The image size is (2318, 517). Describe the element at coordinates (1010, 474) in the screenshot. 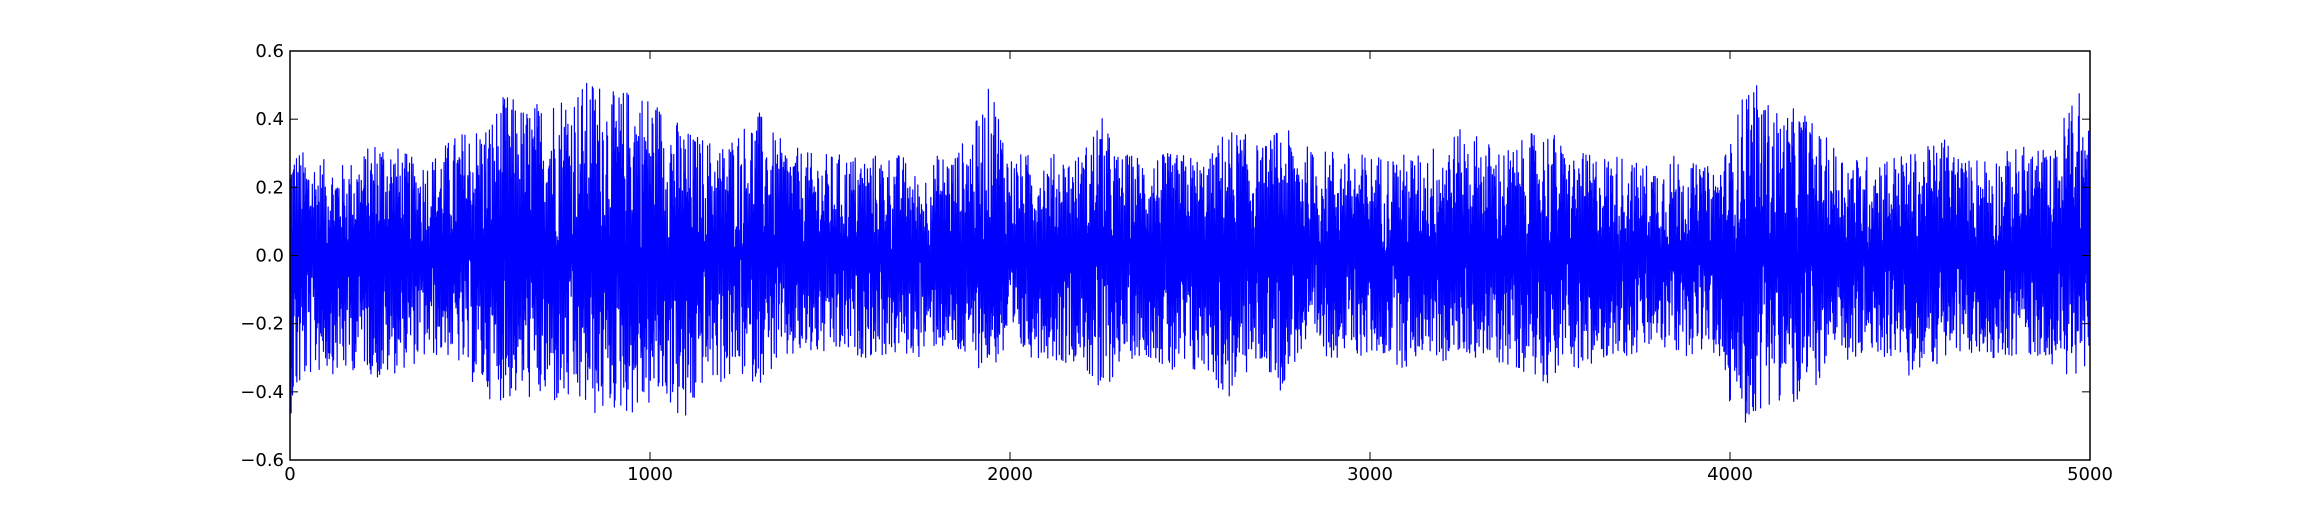

I see `x-tick-label: 2000` at that location.